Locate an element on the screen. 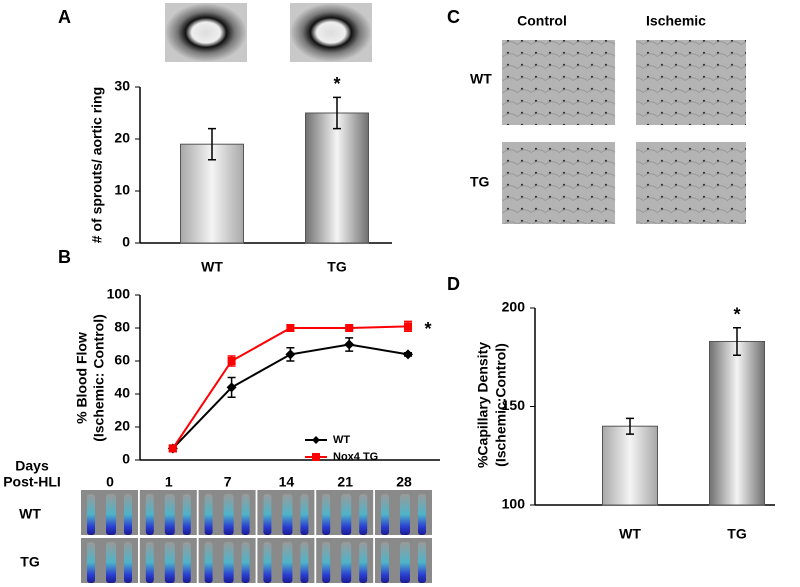  column-label: Control is located at coordinates (542, 21).